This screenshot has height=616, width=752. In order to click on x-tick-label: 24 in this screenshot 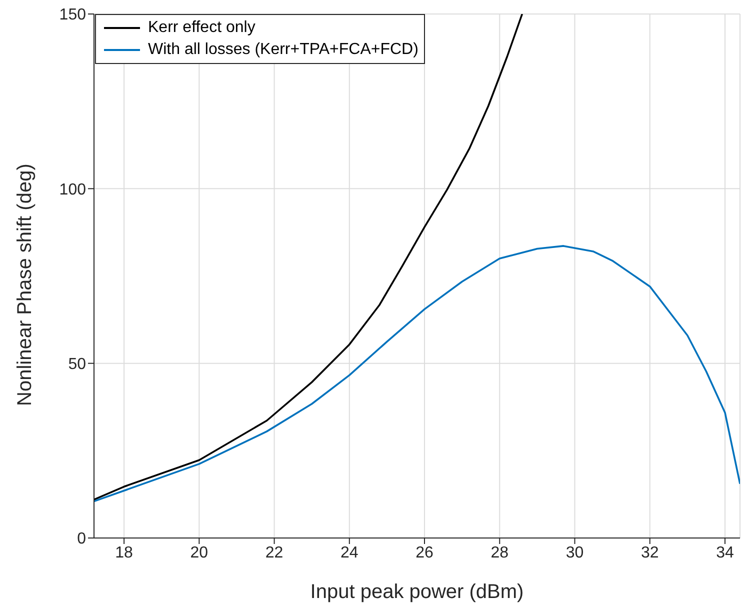, I will do `click(349, 553)`.